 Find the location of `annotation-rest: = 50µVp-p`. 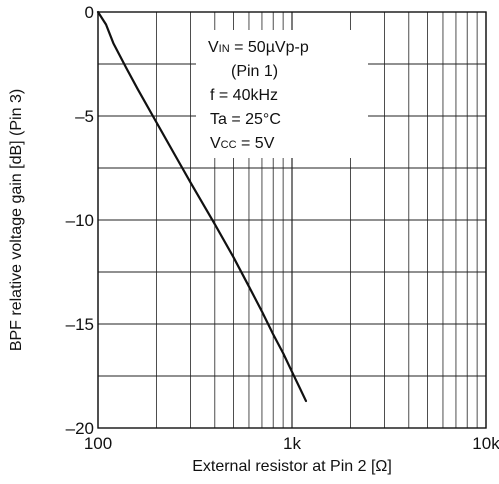

annotation-rest: = 50µVp-p is located at coordinates (269, 47).